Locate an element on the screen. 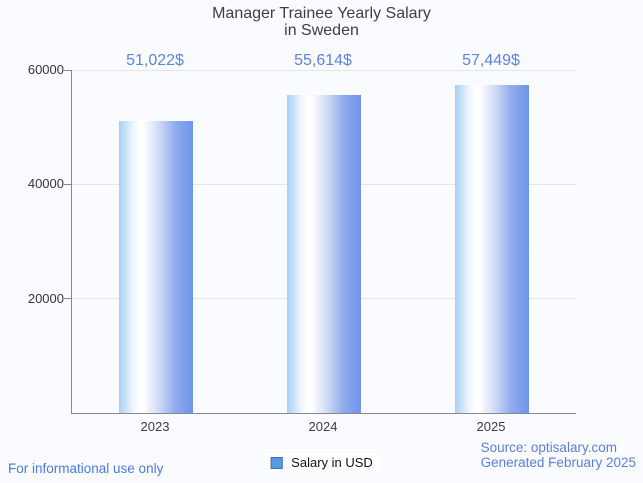 This screenshot has height=483, width=643. bar-value-label-2025: 57,449$ is located at coordinates (491, 60).